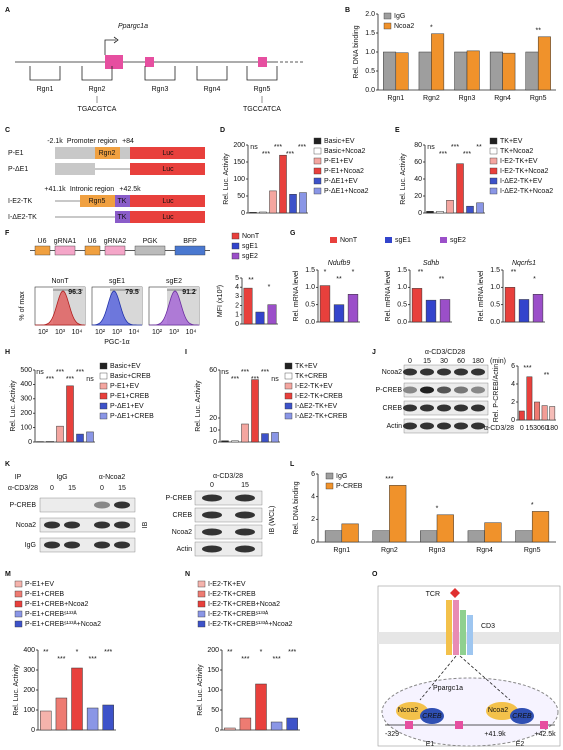 This screenshot has height=750, width=563. What do you see at coordinates (42, 250) in the screenshot?
I see `vector-element` at bounding box center [42, 250].